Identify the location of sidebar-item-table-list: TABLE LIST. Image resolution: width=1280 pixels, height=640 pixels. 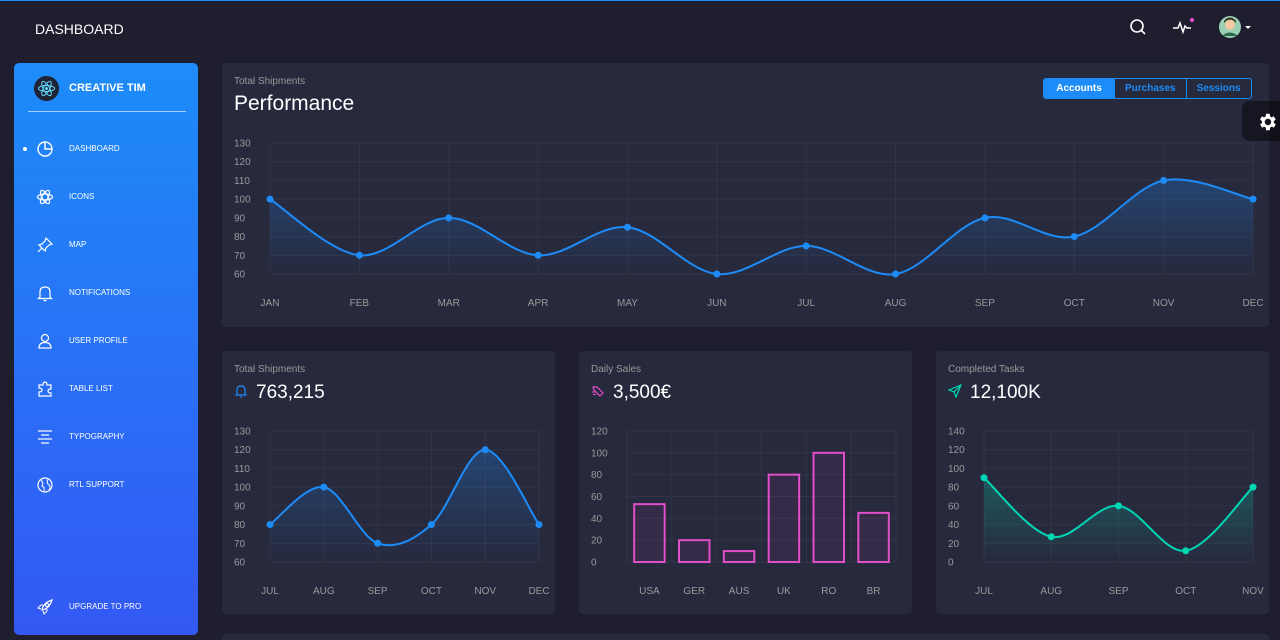
(106, 389).